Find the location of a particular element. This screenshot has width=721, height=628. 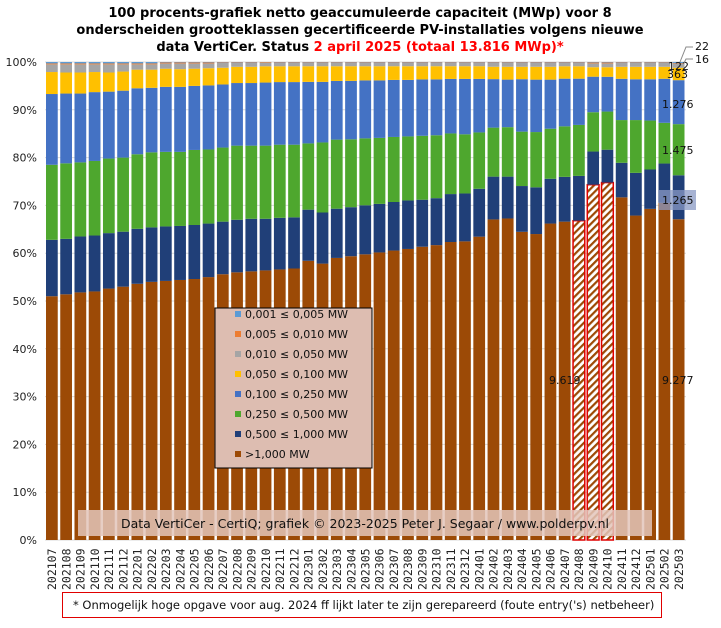

legend-label: >1,000 MW is located at coordinates (277, 454).